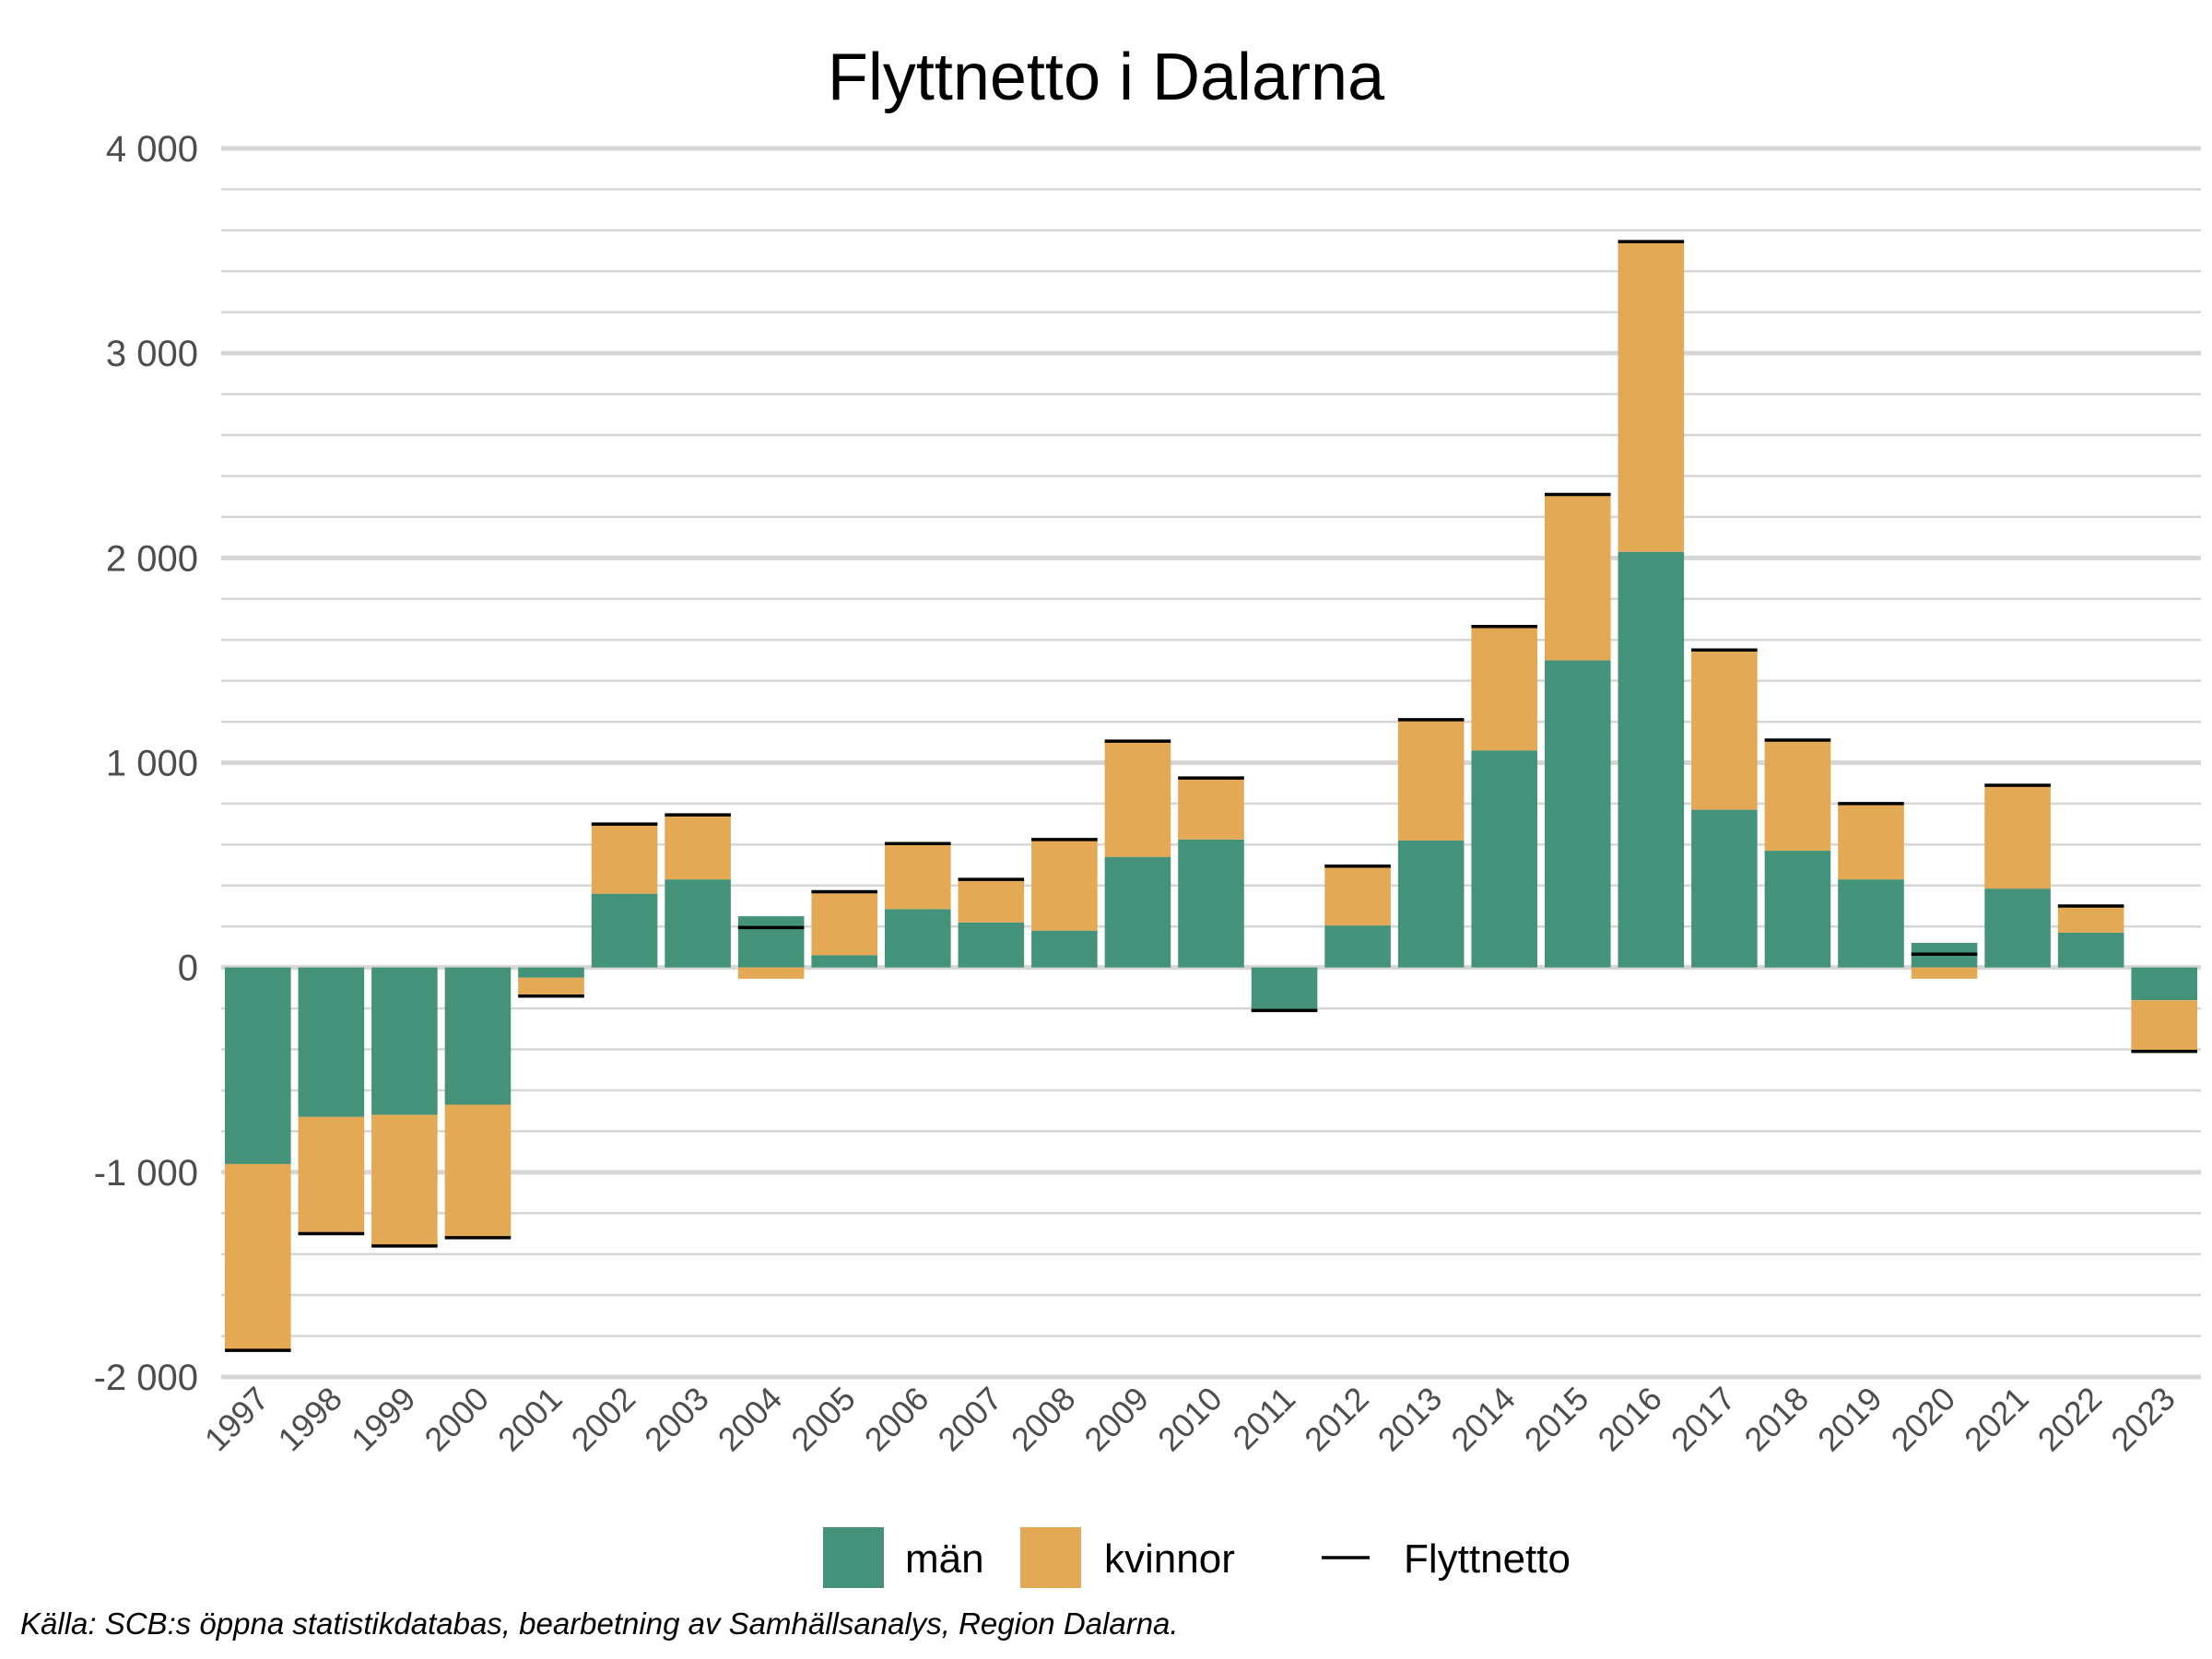  What do you see at coordinates (1410, 1419) in the screenshot?
I see `x-tick-label: 2013` at bounding box center [1410, 1419].